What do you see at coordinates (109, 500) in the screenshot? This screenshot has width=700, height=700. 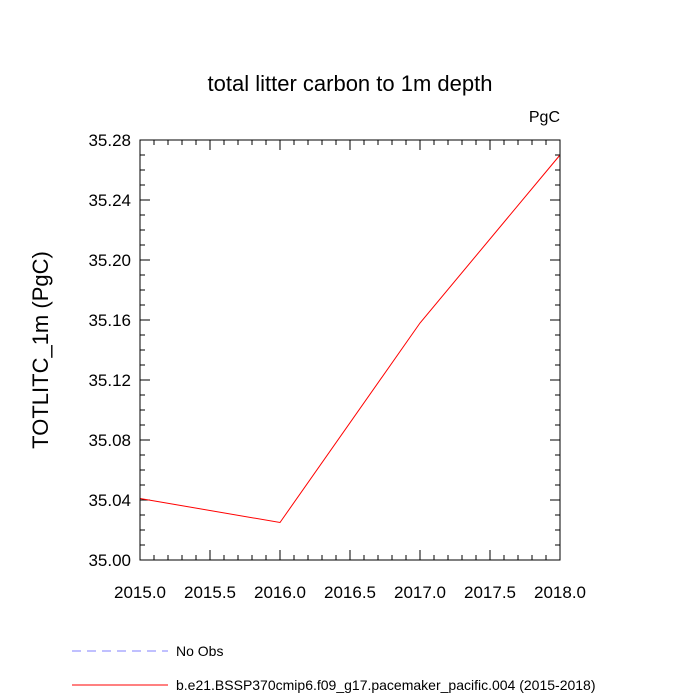 I see `y-tick-label: 35.04` at bounding box center [109, 500].